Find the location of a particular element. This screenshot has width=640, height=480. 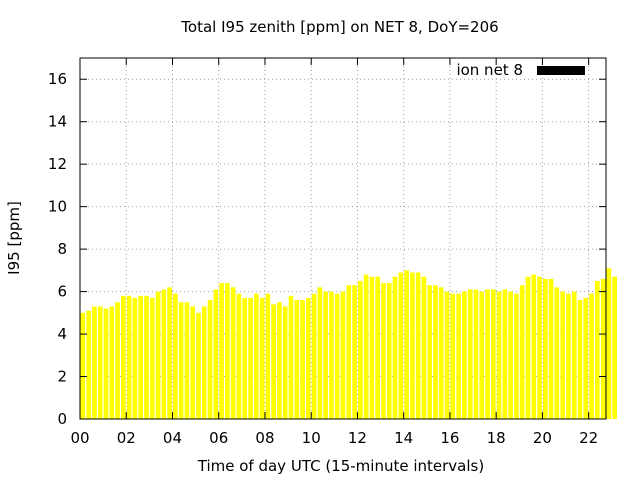

legend: ion net 8 is located at coordinates (520, 70).